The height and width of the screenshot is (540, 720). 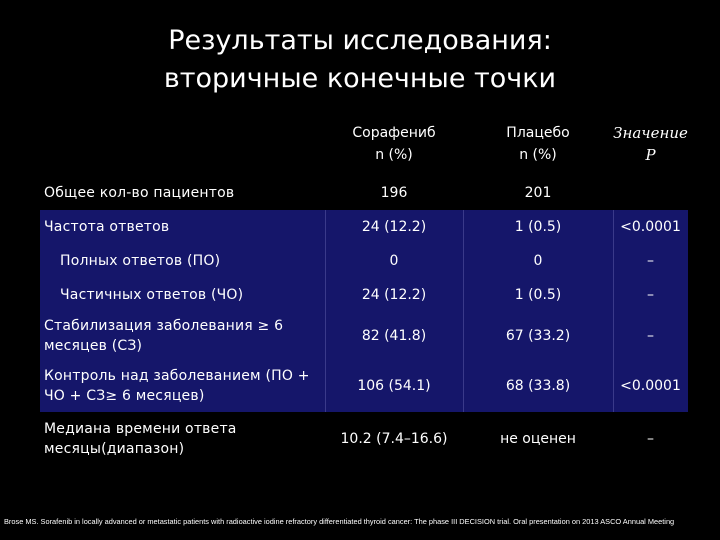 What do you see at coordinates (538, 336) in the screenshot?
I see `cell-placebo: 67 (33.2)` at bounding box center [538, 336].